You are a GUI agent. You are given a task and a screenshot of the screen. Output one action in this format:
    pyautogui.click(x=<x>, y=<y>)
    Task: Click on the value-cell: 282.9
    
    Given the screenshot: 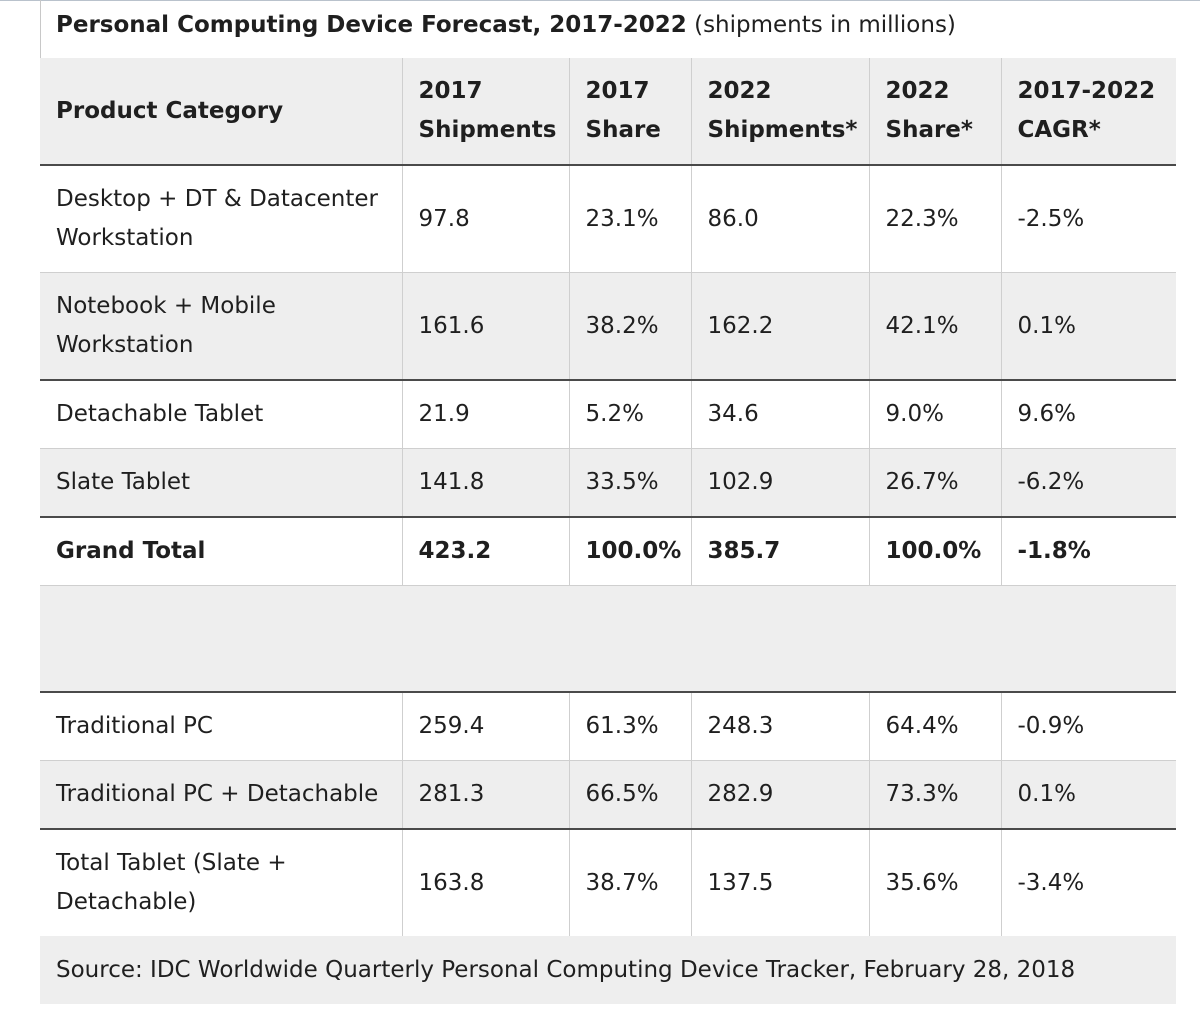 What is the action you would take?
    pyautogui.click(x=779, y=795)
    